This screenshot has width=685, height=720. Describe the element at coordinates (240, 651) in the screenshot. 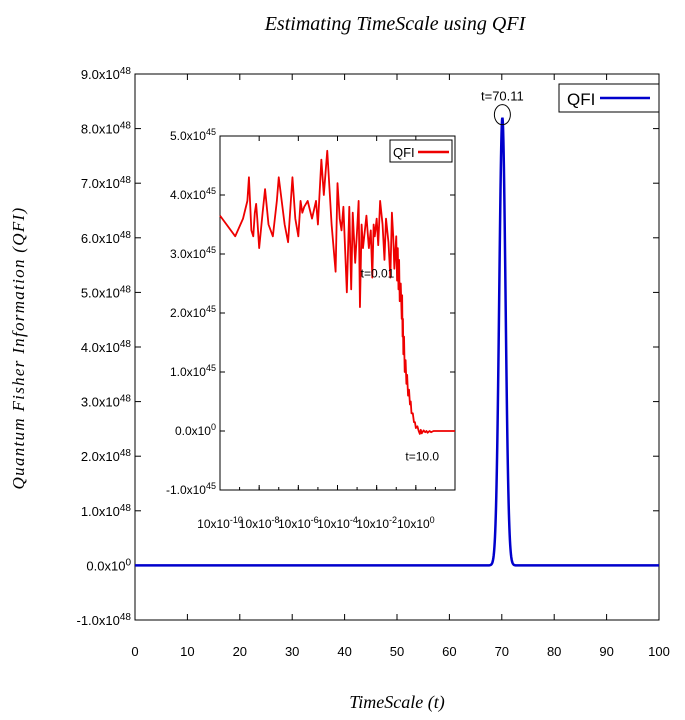

I see `x-tick-label: 20` at that location.